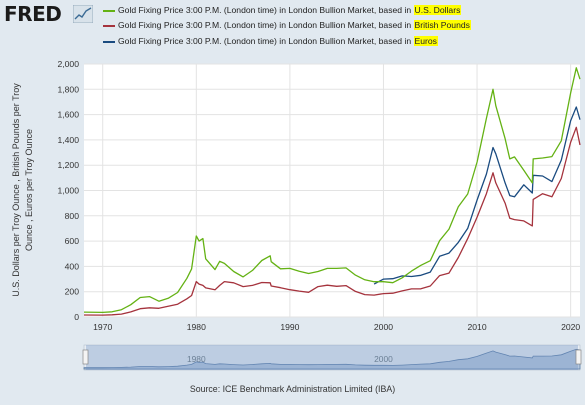  Describe the element at coordinates (383, 327) in the screenshot. I see `x-tick-label: 2000` at that location.